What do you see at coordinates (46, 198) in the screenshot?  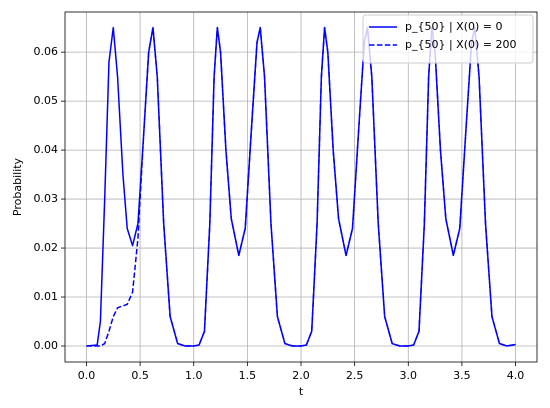 I see `y-tick-label: 0.03` at bounding box center [46, 198].